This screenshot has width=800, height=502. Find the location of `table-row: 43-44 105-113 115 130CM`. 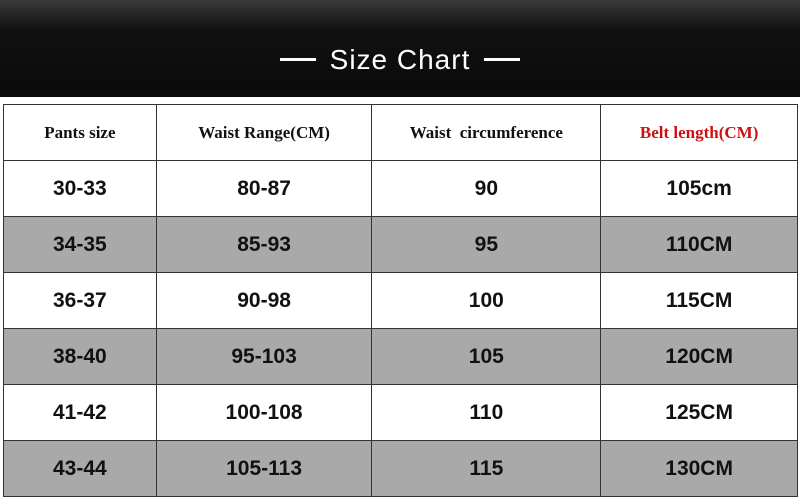

table-row: 43-44 105-113 115 130CM is located at coordinates (400, 468).